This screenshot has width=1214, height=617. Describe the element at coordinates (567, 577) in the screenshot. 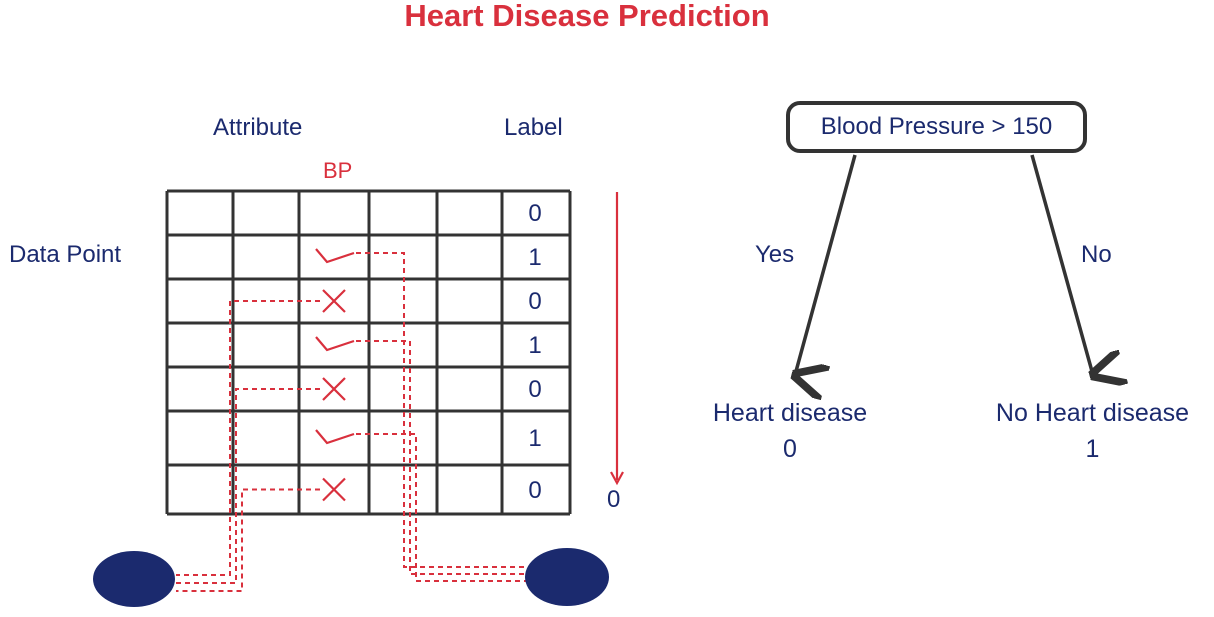

I see `right-group-node` at that location.